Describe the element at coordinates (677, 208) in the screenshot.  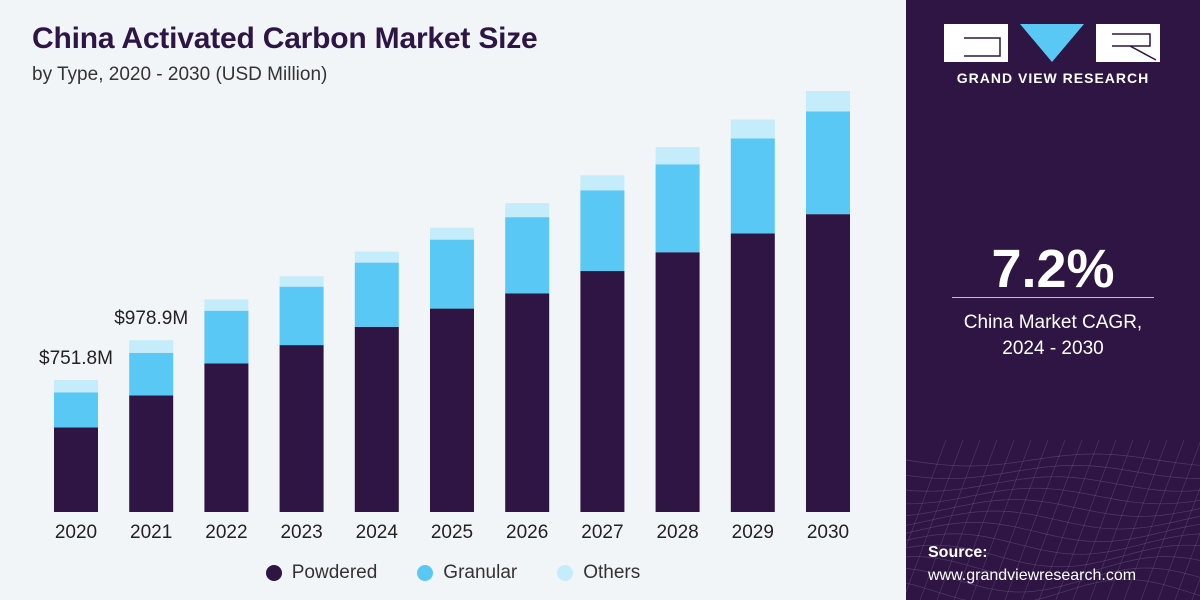
I see `bar-granular-2028` at that location.